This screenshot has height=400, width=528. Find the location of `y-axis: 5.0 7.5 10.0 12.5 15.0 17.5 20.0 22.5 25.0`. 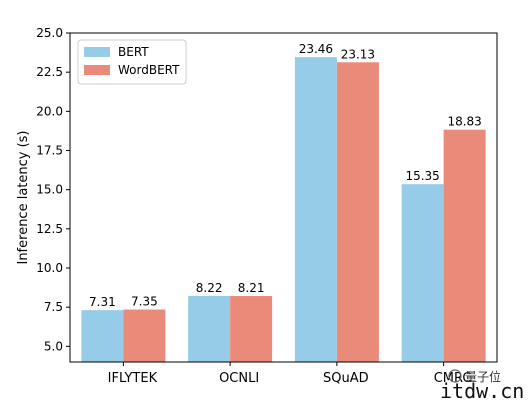

y-axis: 5.0 7.5 10.0 12.5 15.0 17.5 20.0 22.5 25.0 is located at coordinates (53, 189).